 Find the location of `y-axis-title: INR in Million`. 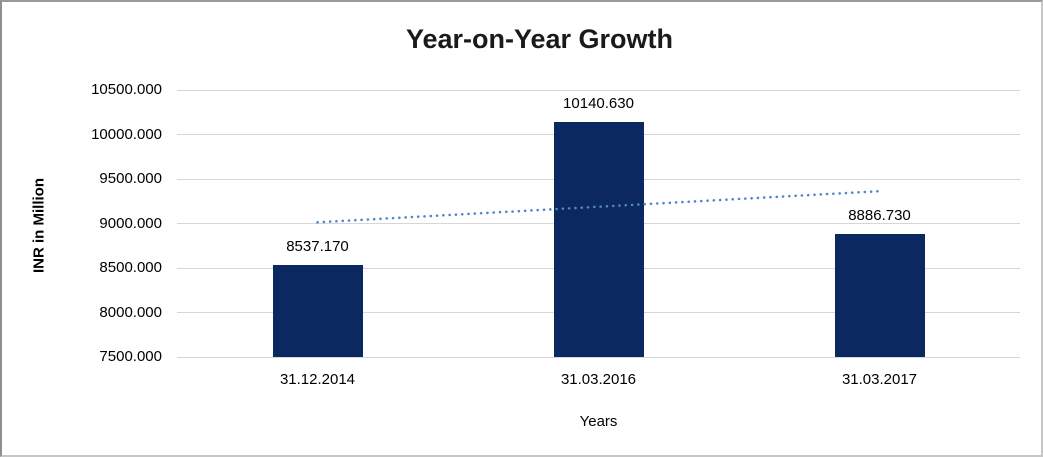

y-axis-title: INR in Million is located at coordinates (39, 225).